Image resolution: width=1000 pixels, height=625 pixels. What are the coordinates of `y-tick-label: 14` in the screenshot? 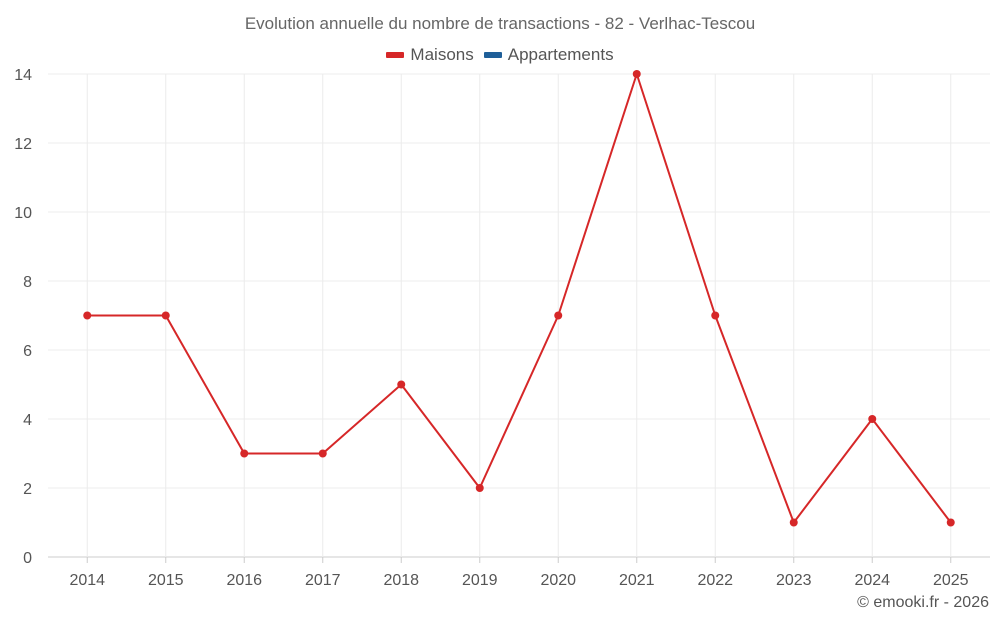 It's located at (23, 75).